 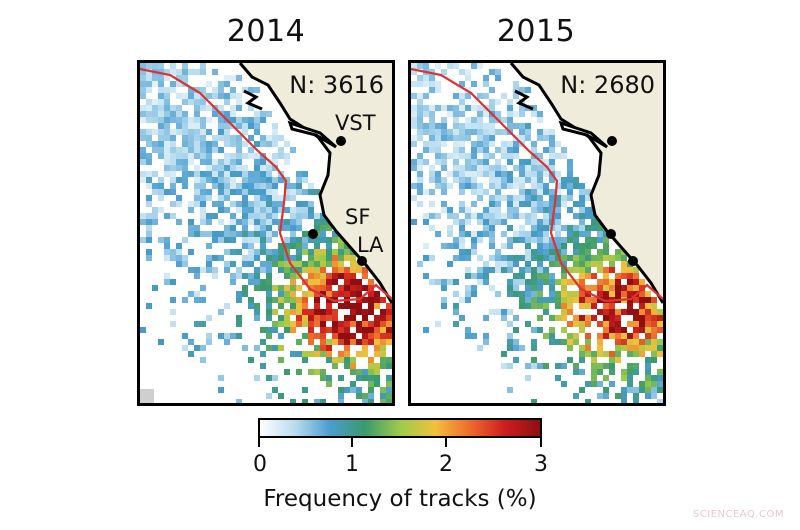 What do you see at coordinates (541, 464) in the screenshot?
I see `tick-label-3: 3` at bounding box center [541, 464].